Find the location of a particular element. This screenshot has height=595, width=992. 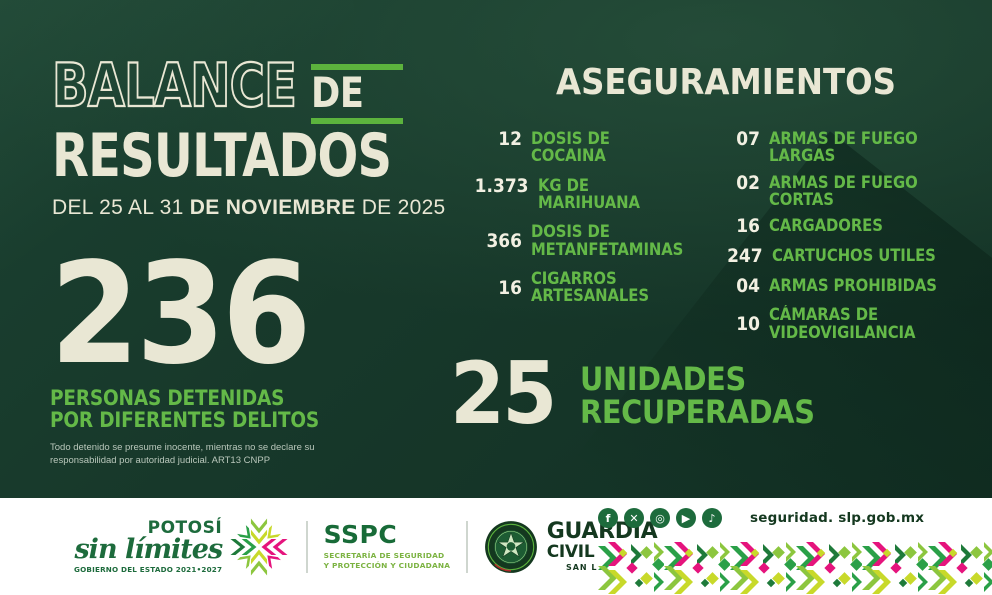

seizure-item: 247 CARTUCHOS UTILES is located at coordinates (853, 256).